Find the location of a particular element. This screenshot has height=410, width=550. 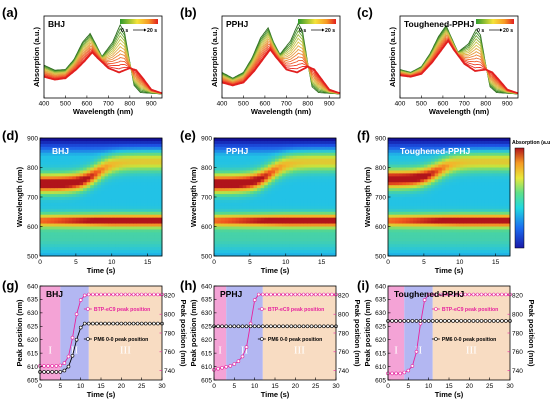

y-axis-label: Wavelength (nm) is located at coordinates (19, 196).